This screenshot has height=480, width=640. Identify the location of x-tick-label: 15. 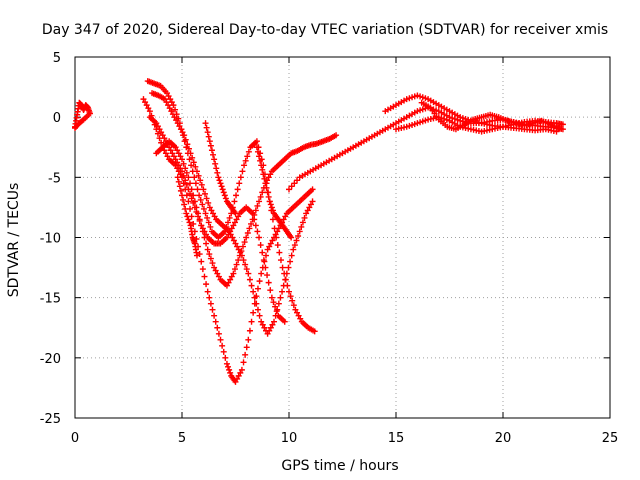
(396, 438).